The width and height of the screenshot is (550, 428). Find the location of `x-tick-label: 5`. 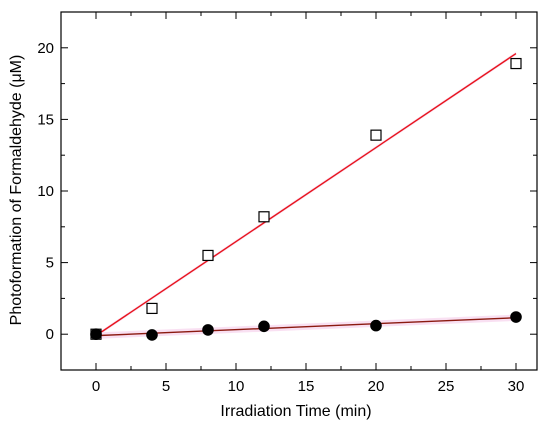

x-tick-label: 5 is located at coordinates (166, 386).